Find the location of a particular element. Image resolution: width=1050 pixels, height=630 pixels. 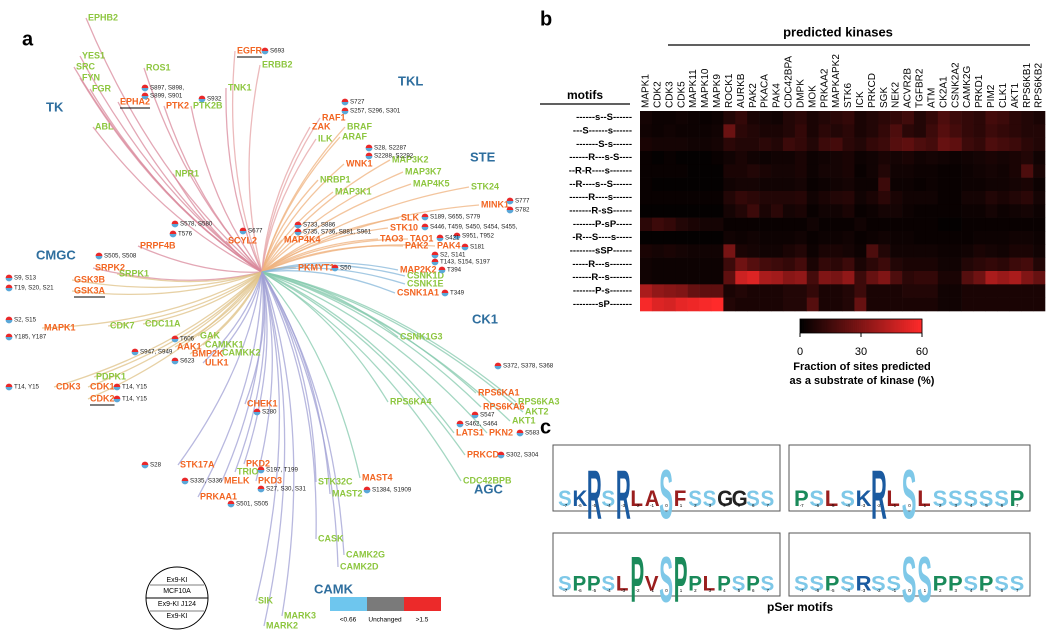

kinase-label: FYN is located at coordinates (91, 77).